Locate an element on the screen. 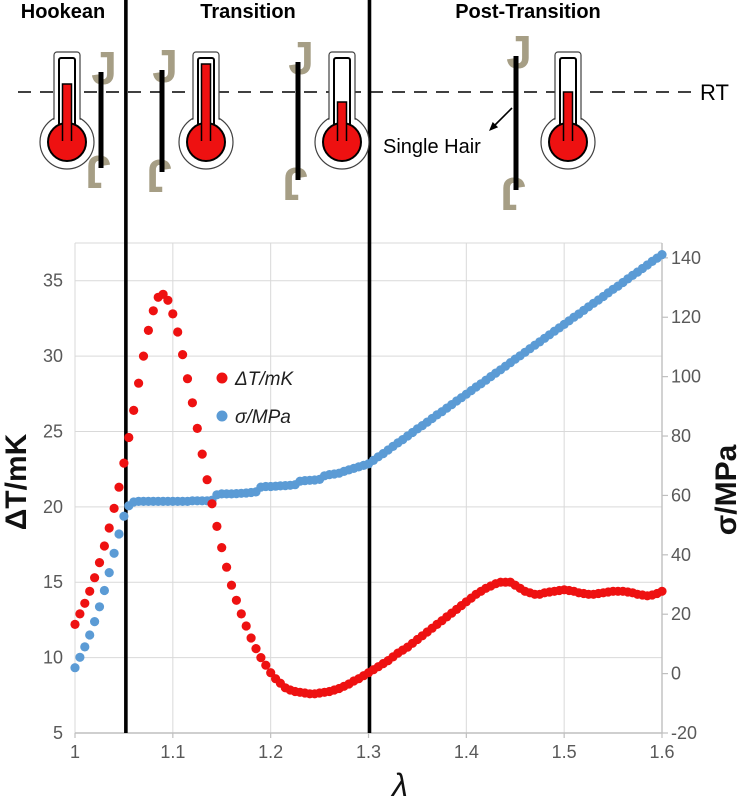  x-tick-label: 1 is located at coordinates (75, 752).